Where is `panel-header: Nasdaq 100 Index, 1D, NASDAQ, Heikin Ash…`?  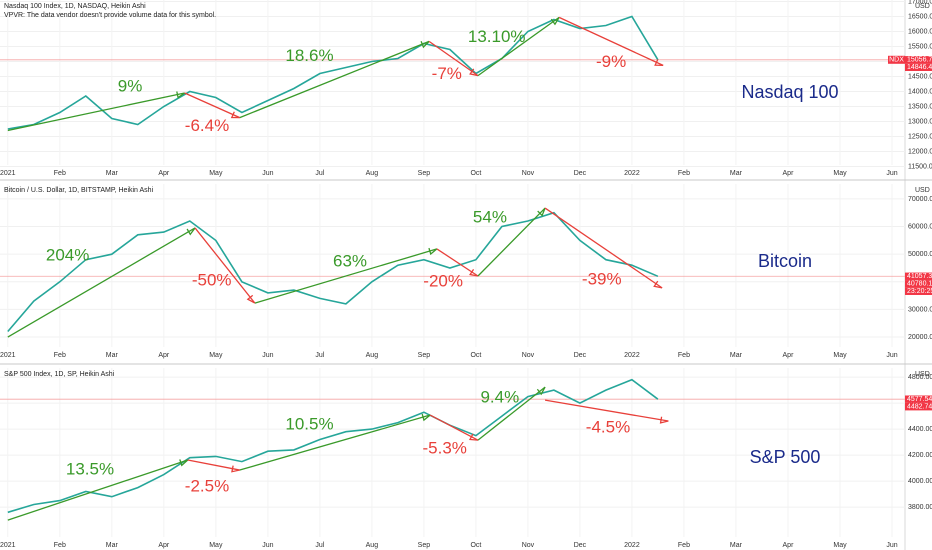 panel-header: Nasdaq 100 Index, 1D, NASDAQ, Heikin Ash… is located at coordinates (75, 6).